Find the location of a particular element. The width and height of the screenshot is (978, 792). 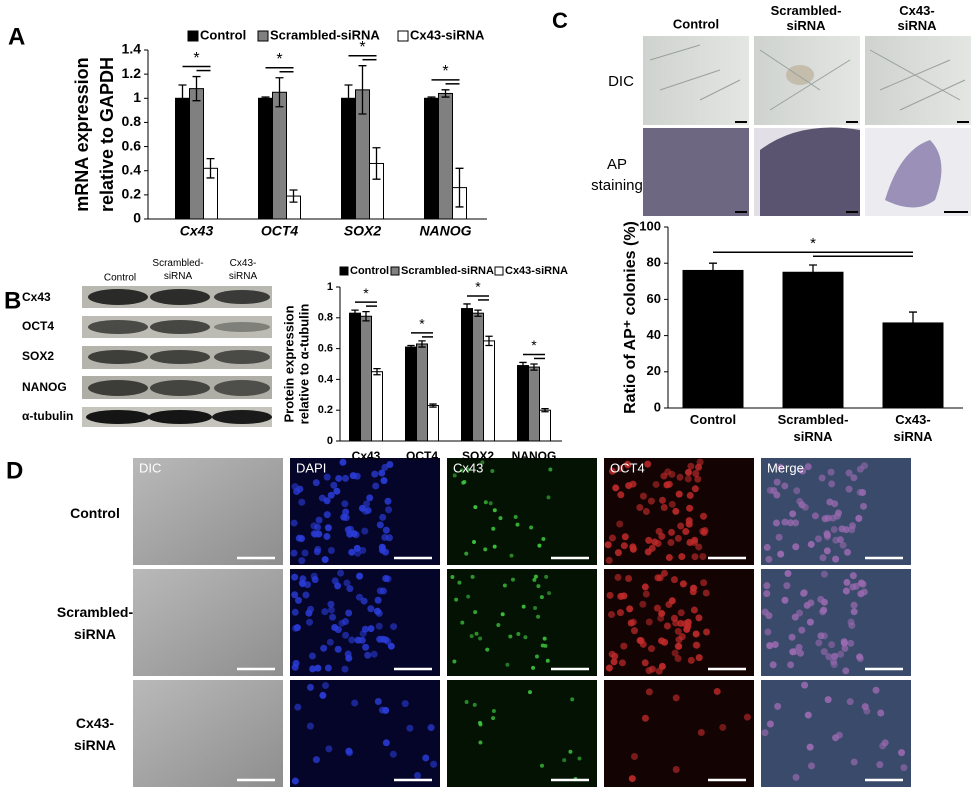

ap-images is located at coordinates (807, 126).